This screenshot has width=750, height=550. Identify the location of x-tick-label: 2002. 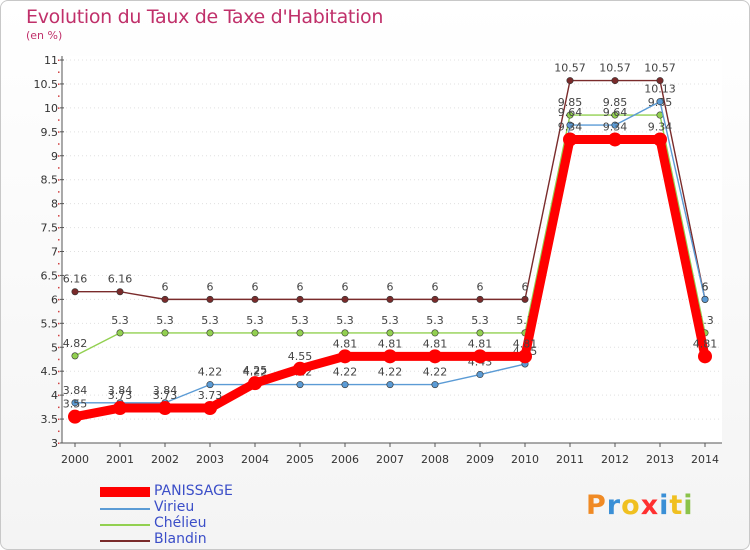
(165, 459).